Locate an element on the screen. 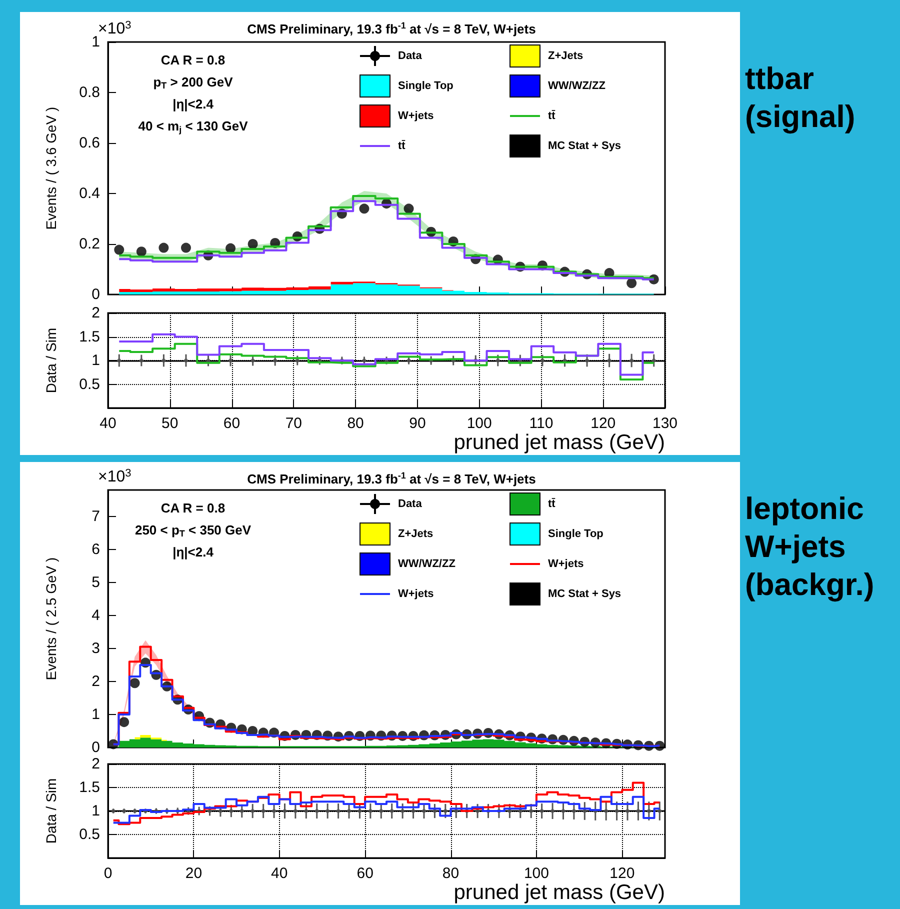 This screenshot has width=900, height=909. y-tick-label: 6 is located at coordinates (96, 549).